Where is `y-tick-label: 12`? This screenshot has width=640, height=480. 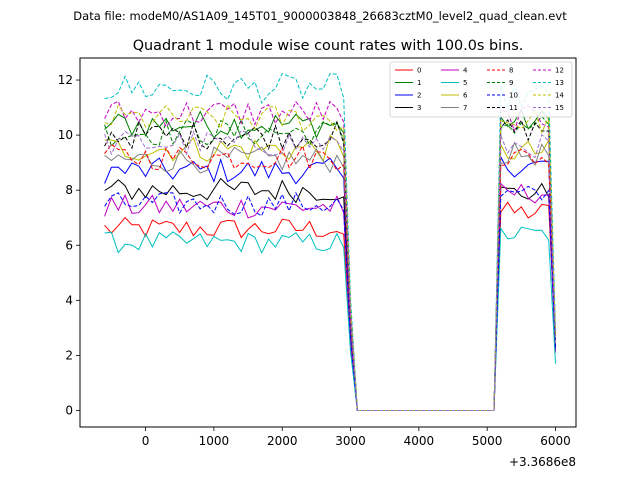 y-tick-label: 12 is located at coordinates (65, 80).